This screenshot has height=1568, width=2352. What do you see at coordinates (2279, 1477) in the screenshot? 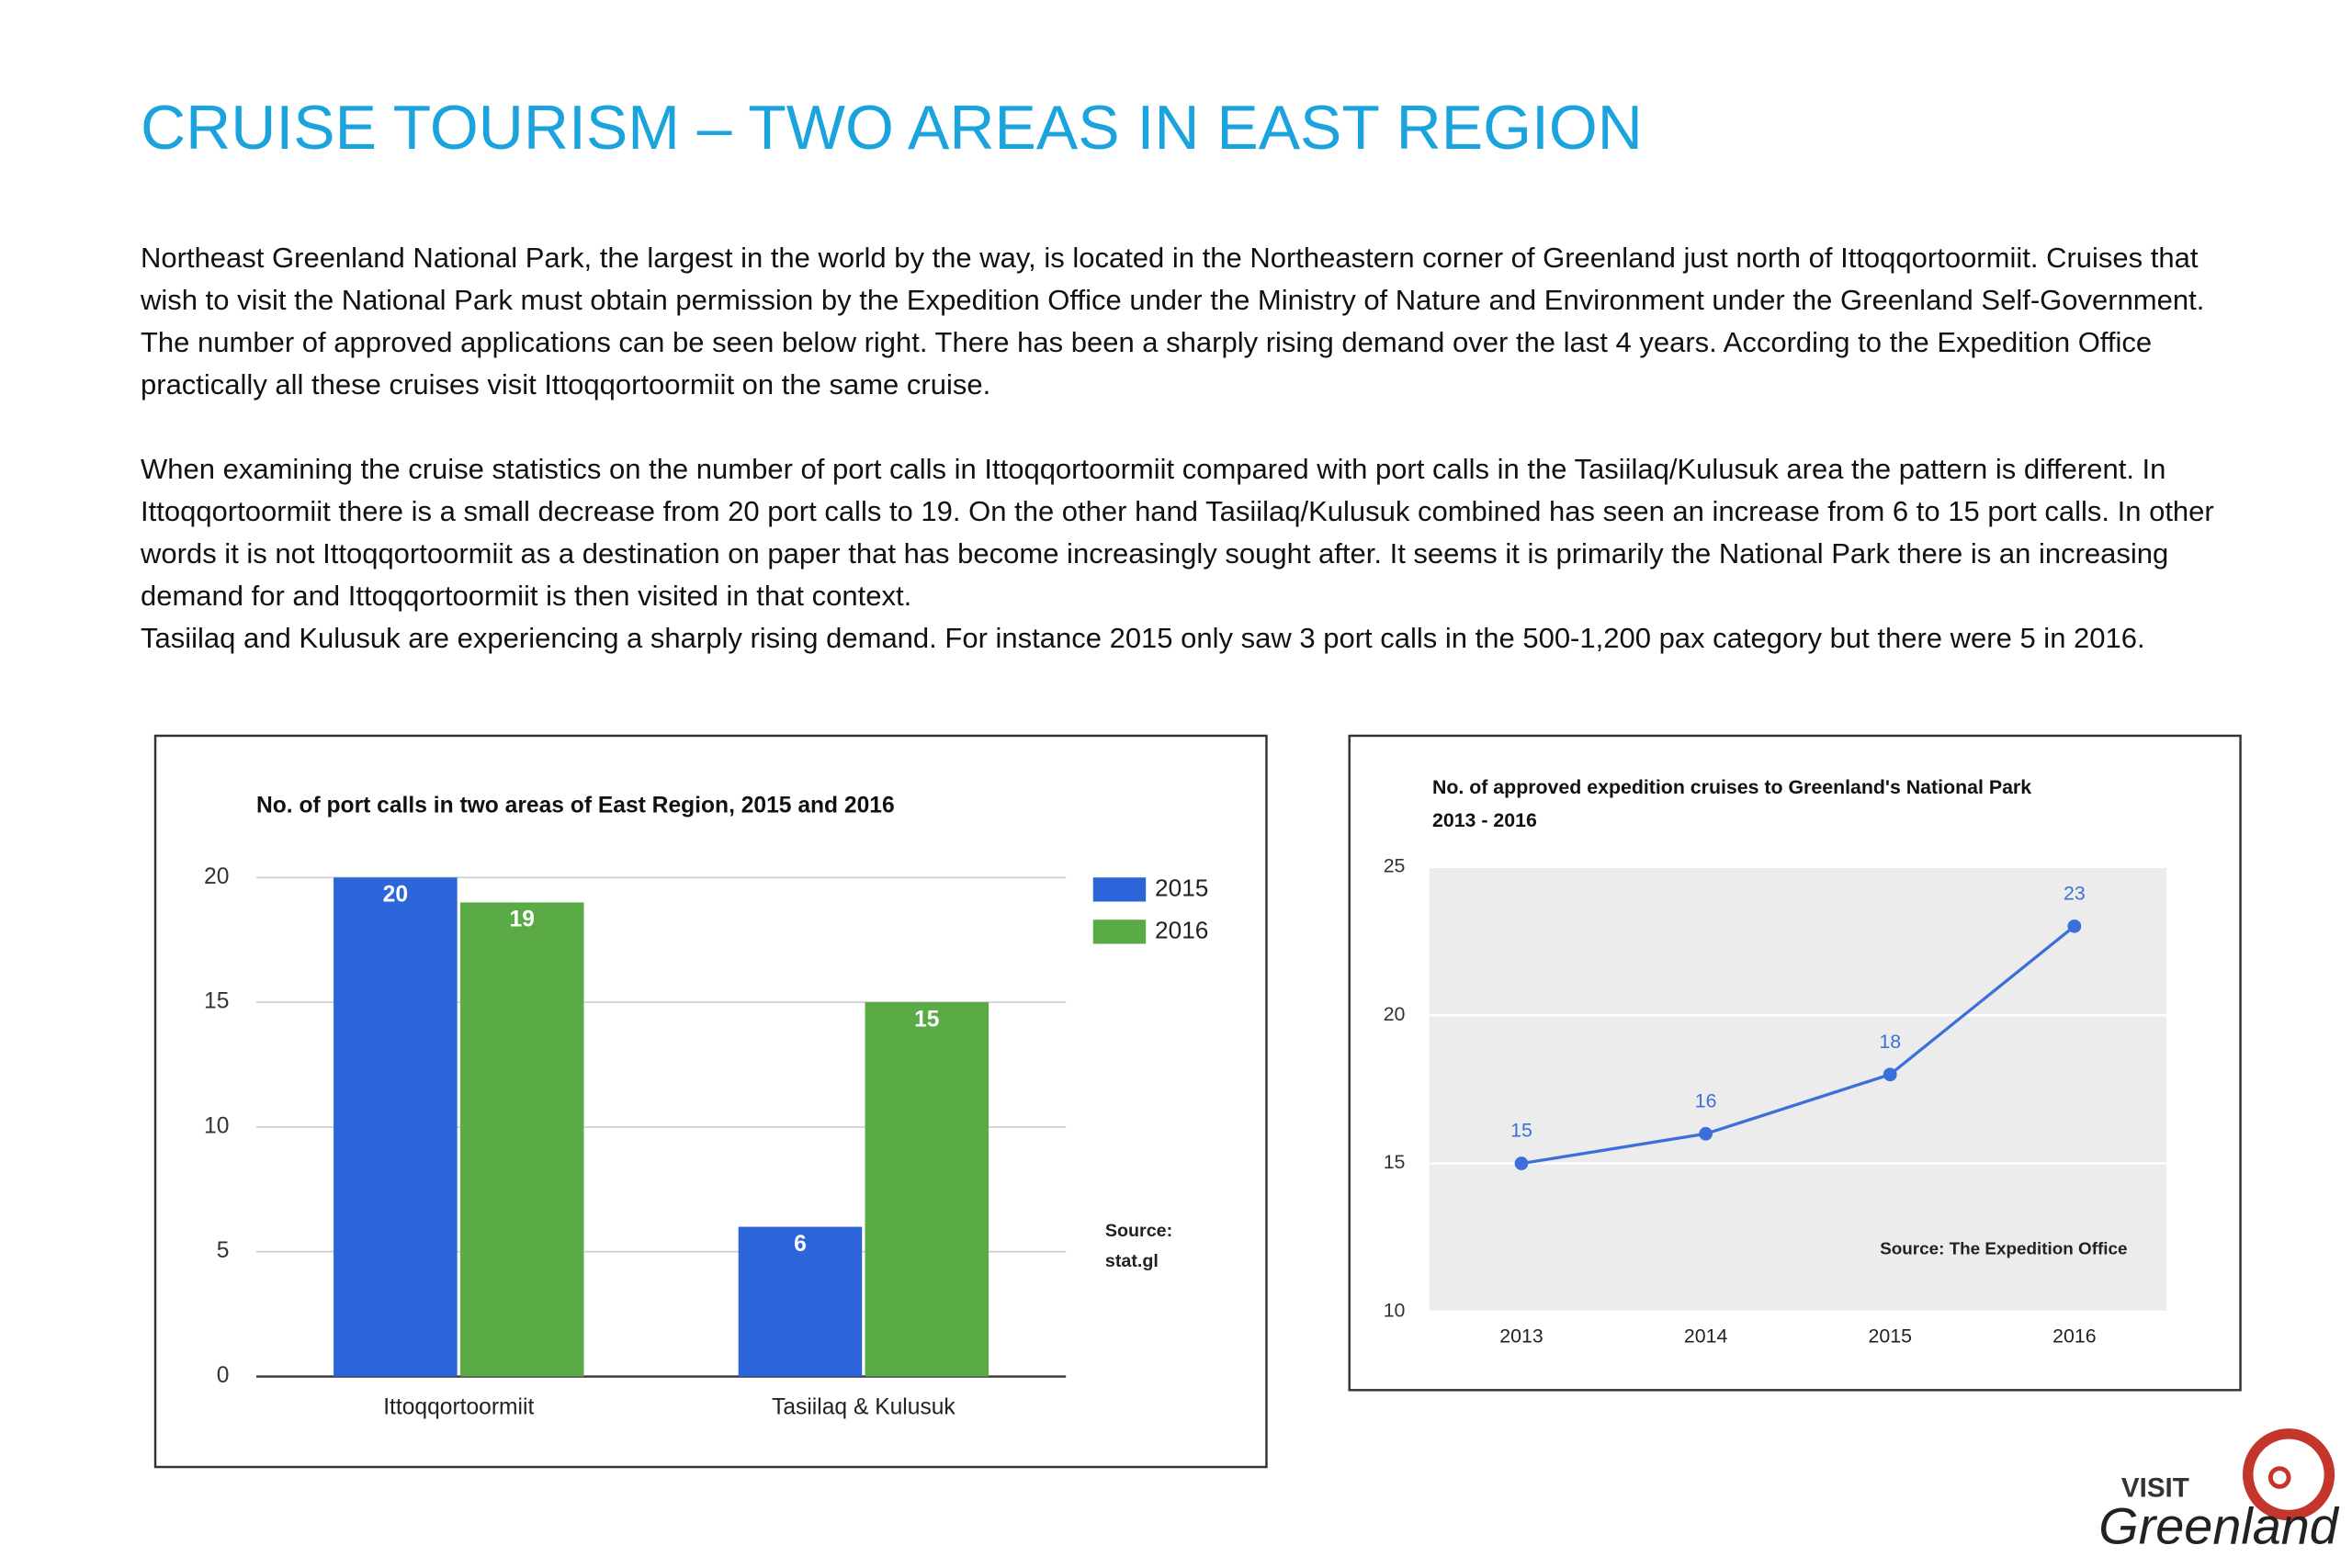
I see `logo-dot` at bounding box center [2279, 1477].